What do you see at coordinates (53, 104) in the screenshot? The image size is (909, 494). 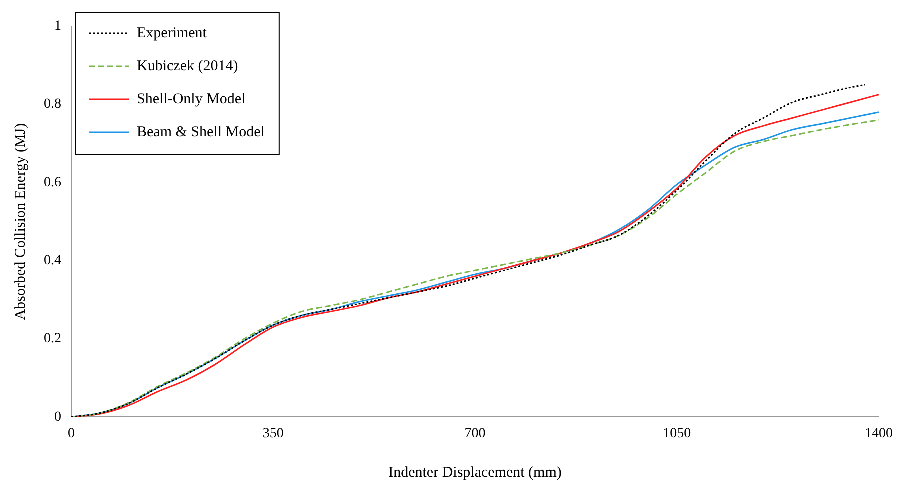 I see `y-tick-label: 0.8` at bounding box center [53, 104].